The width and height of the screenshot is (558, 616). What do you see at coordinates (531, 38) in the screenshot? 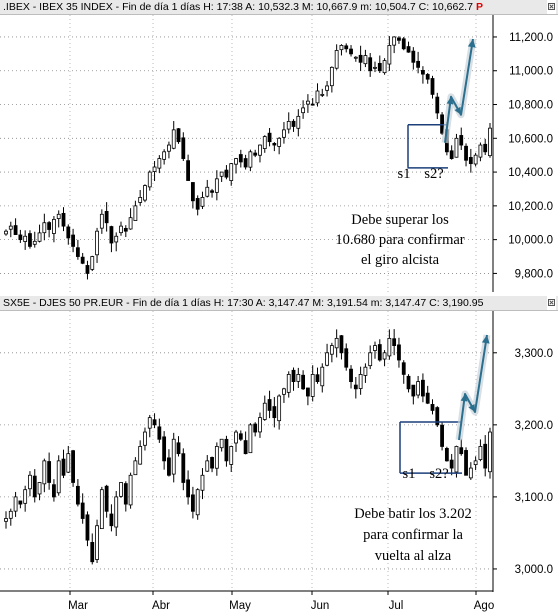
I see `y-tick-label: 11,200.0` at bounding box center [531, 38].